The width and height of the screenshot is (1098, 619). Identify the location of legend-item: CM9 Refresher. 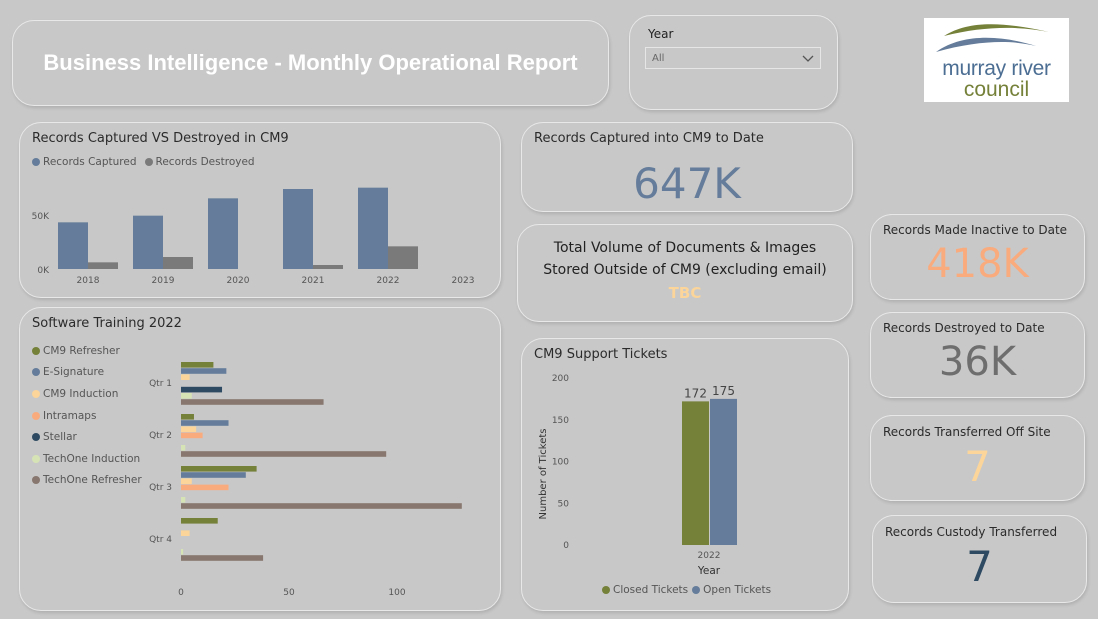
(87, 351).